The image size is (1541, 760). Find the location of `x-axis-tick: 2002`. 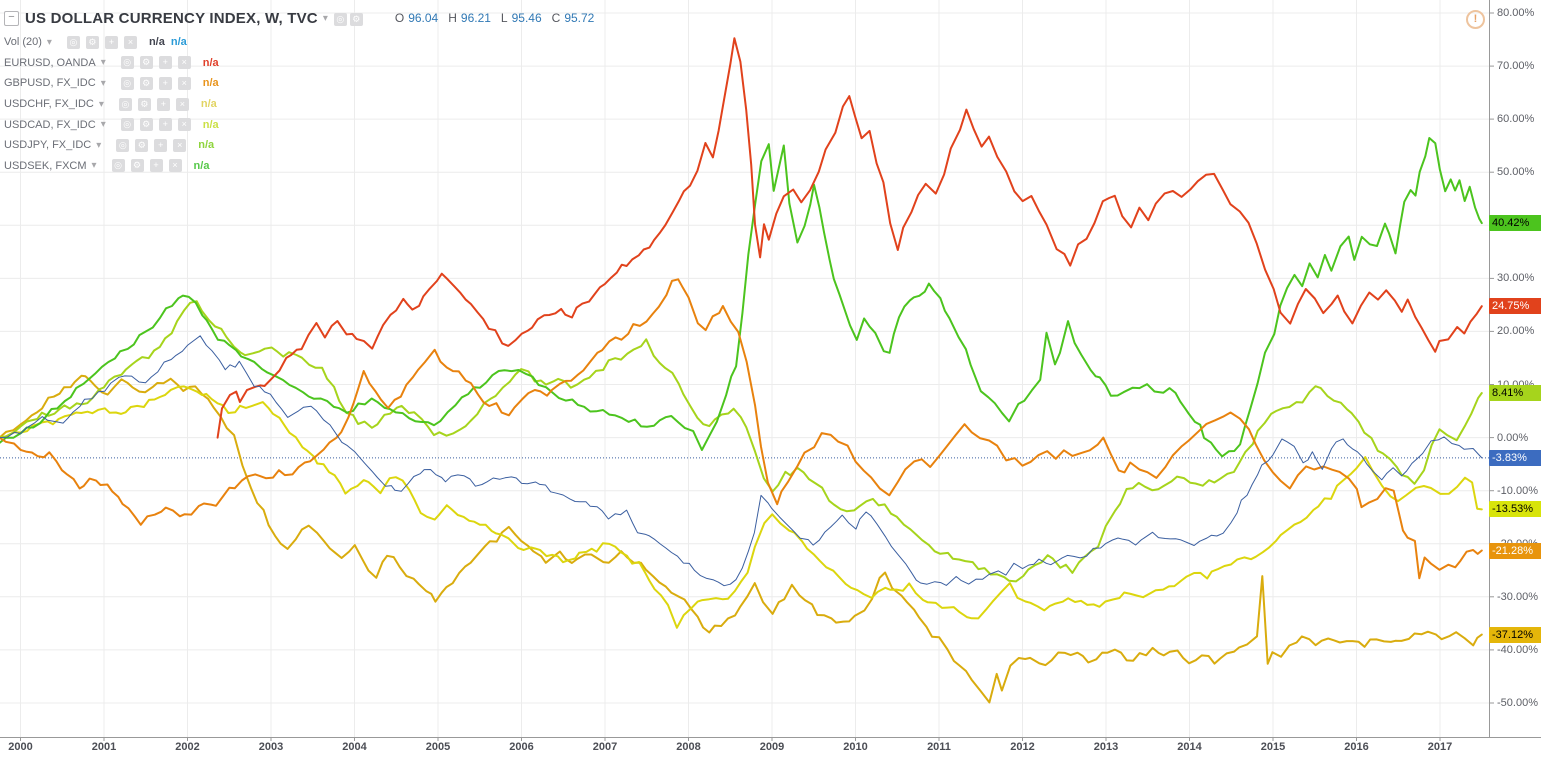

x-axis-tick: 2002 is located at coordinates (187, 747).